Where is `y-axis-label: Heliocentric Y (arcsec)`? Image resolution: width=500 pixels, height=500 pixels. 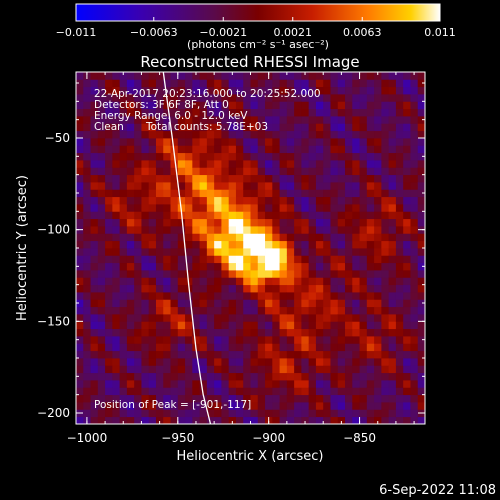 y-axis-label: Heliocentric Y (arcsec) is located at coordinates (22, 248).